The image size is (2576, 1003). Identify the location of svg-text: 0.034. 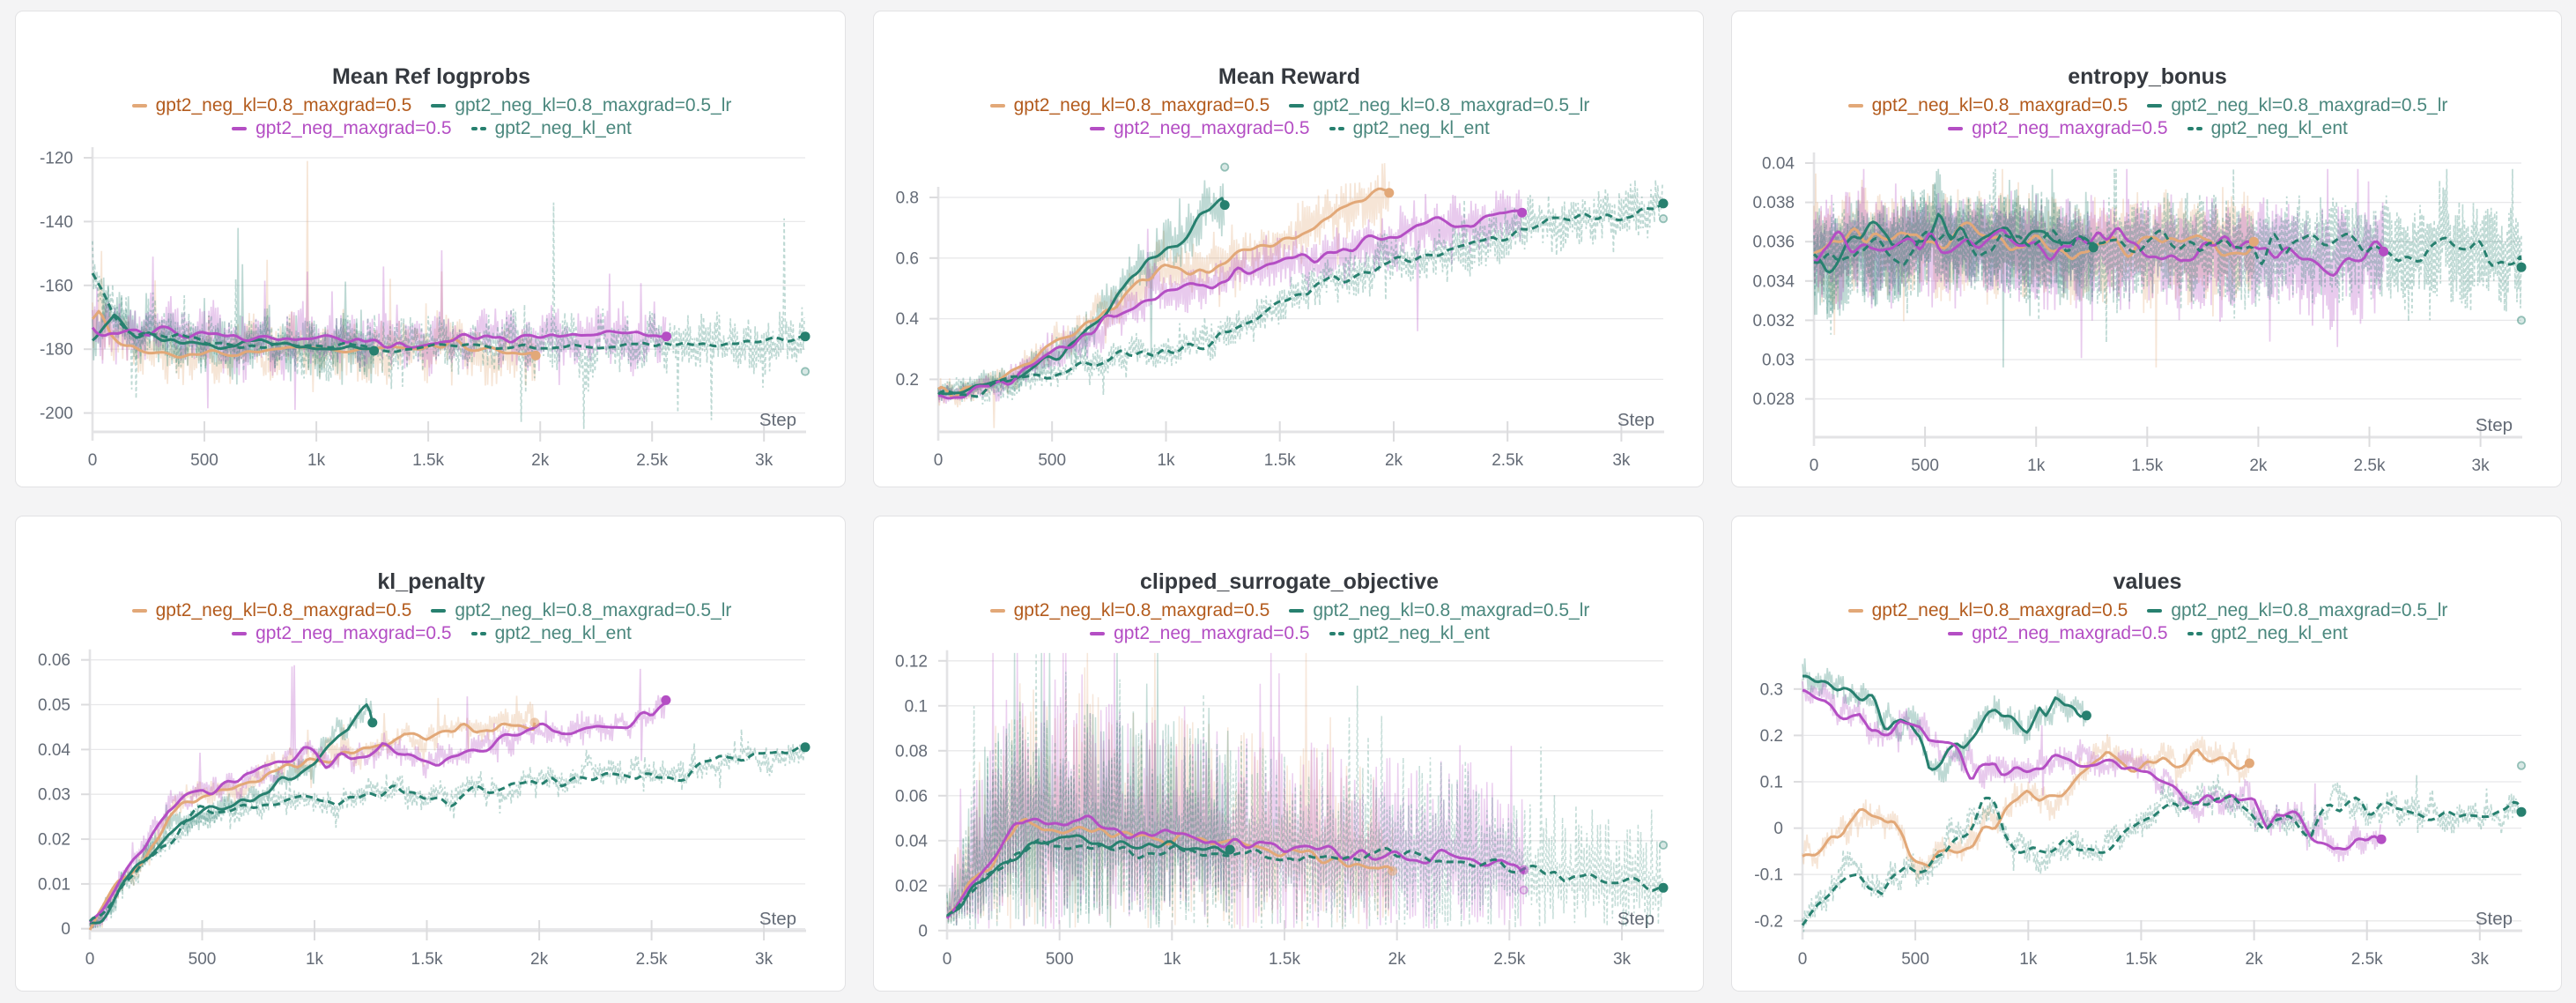
(1773, 281).